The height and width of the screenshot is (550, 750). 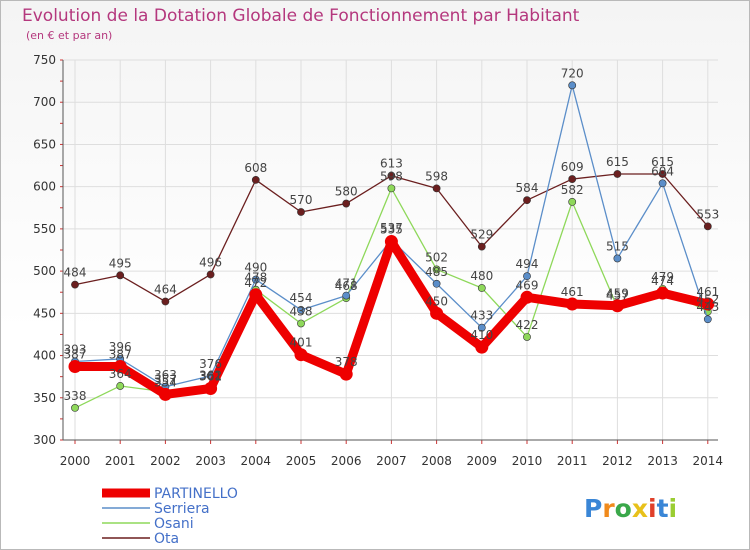 I want to click on legend-label-serriera: Serriera, so click(x=182, y=509).